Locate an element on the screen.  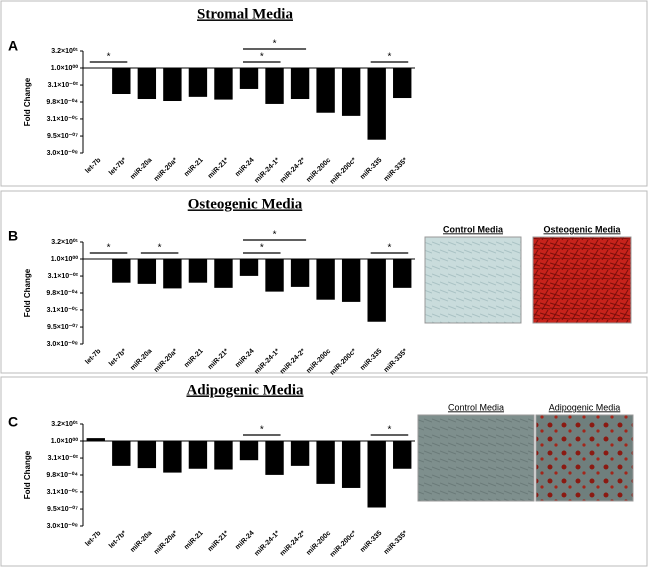
chart-title: Stromal Media is located at coordinates (245, 14).